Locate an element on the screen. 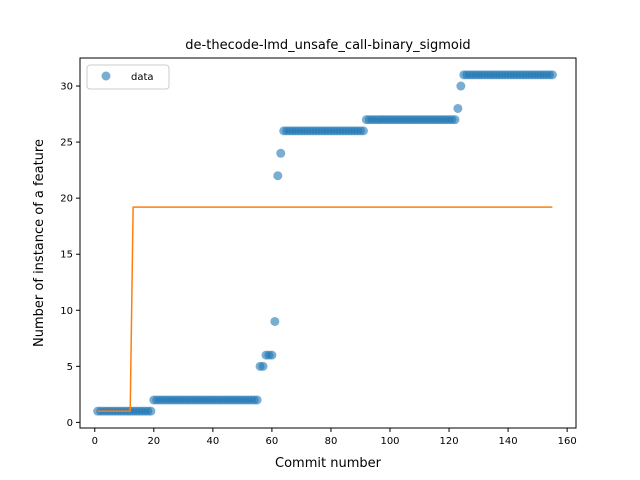  y-axis: 0 5 10 15 20 25 30 is located at coordinates (70, 255).